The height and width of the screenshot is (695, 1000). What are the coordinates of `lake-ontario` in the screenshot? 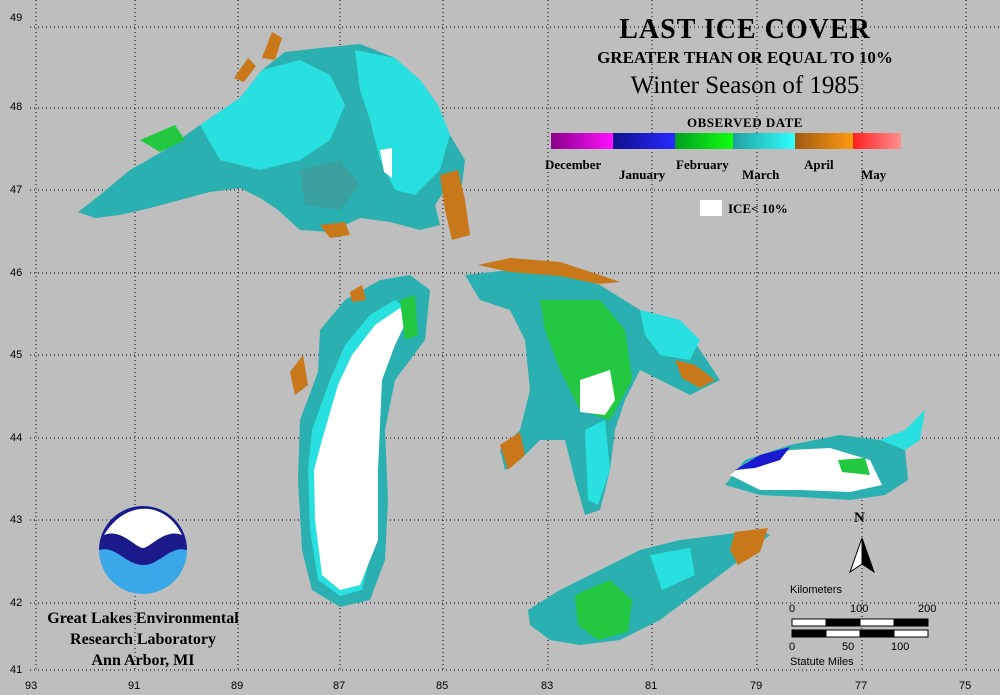 It's located at (825, 455).